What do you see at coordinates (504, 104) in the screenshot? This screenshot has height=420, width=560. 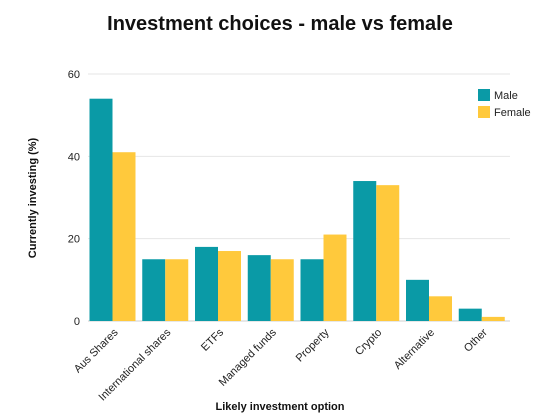 I see `legend: Male Female` at bounding box center [504, 104].